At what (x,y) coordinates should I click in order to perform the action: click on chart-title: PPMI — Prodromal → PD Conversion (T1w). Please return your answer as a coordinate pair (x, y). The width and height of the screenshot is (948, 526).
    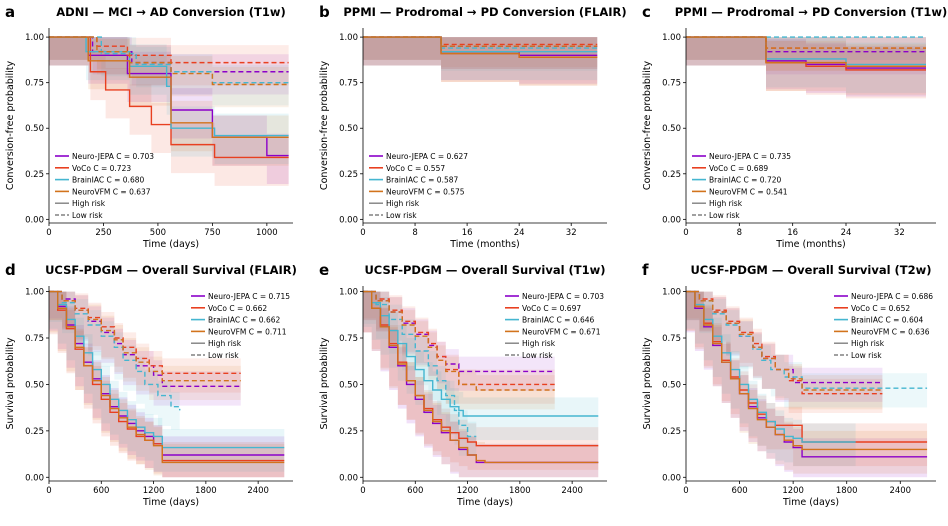
    Looking at the image, I should click on (811, 12).